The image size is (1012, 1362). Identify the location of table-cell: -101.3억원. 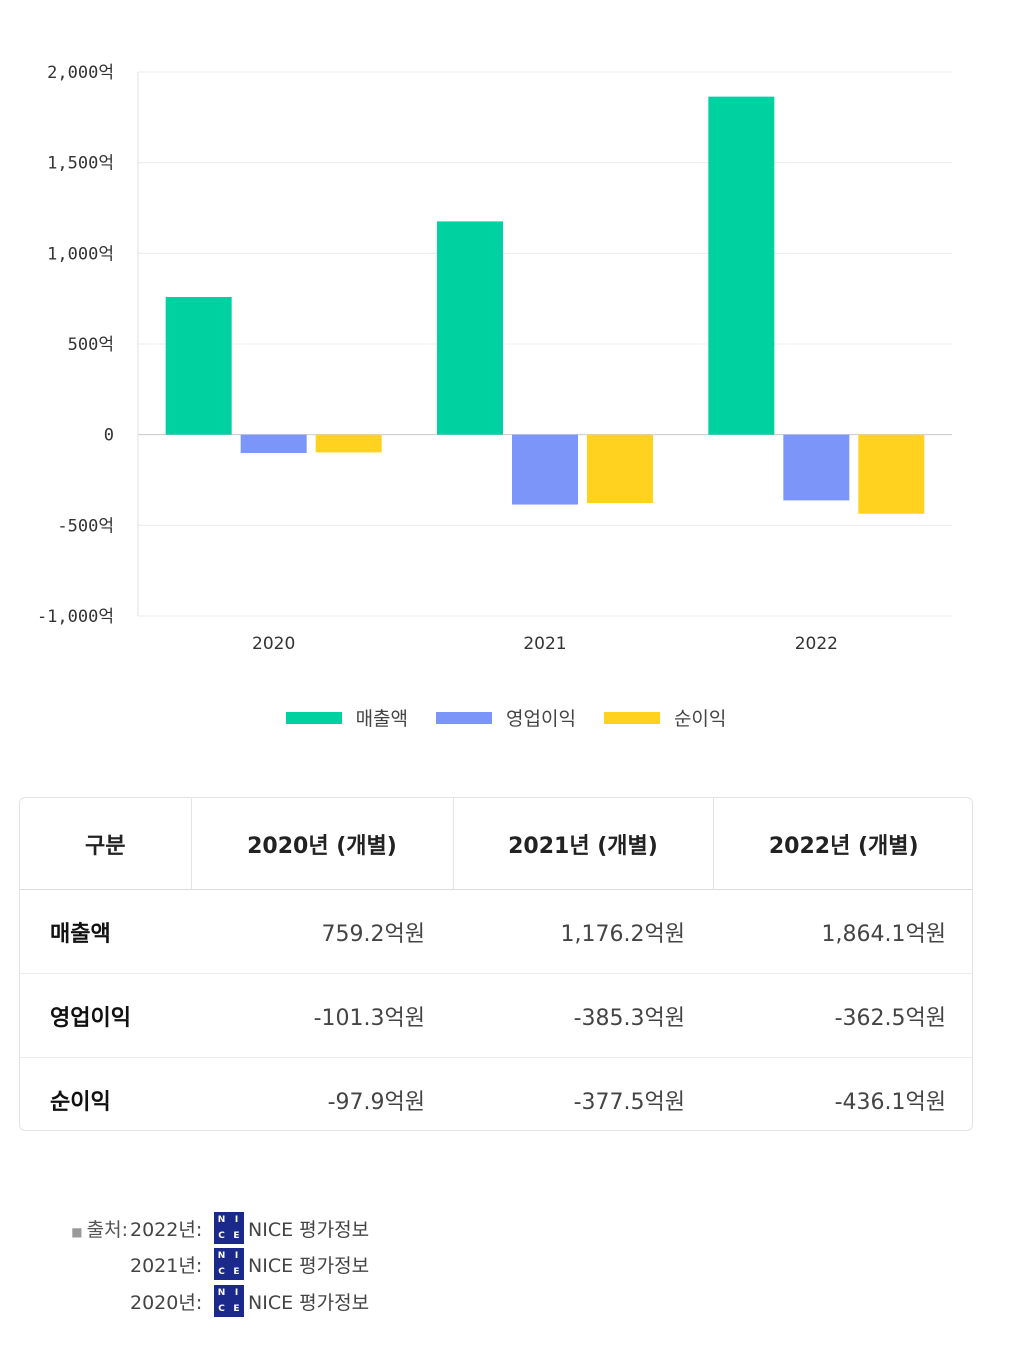
(322, 1015).